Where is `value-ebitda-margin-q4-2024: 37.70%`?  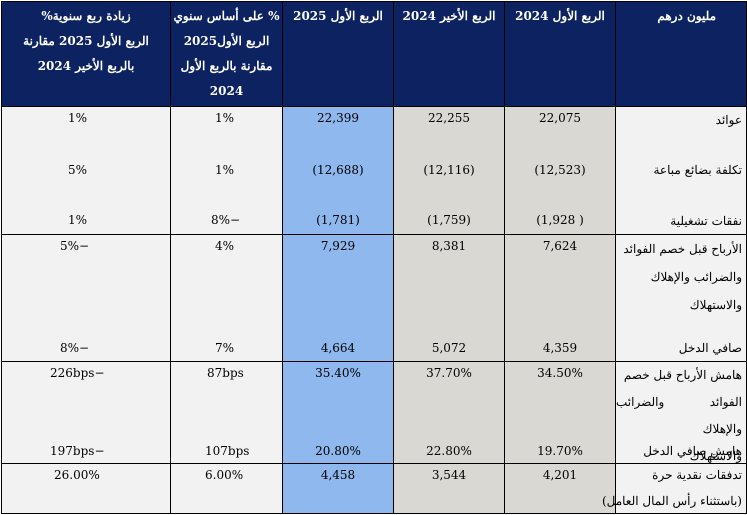
value-ebitda-margin-q4-2024: 37.70% is located at coordinates (449, 373).